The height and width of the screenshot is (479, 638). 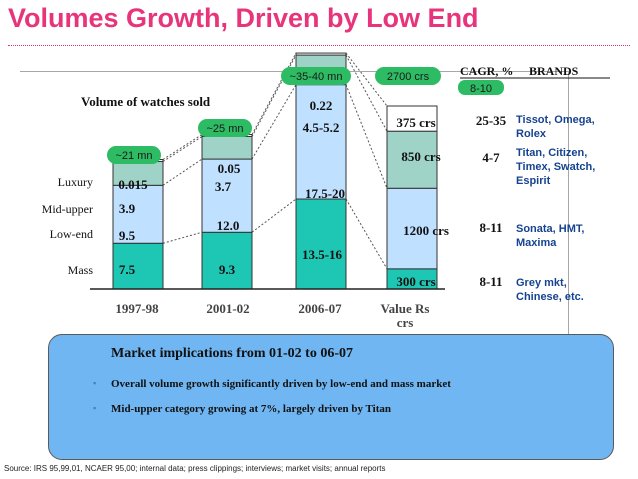 I want to click on page-title: Volumes Growth, Driven by Low End, so click(x=243, y=18).